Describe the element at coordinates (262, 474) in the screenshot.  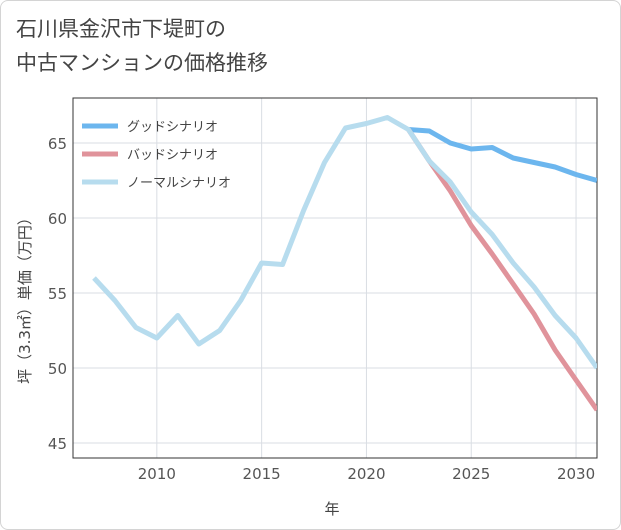
I see `x-tick-label: 2015` at that location.